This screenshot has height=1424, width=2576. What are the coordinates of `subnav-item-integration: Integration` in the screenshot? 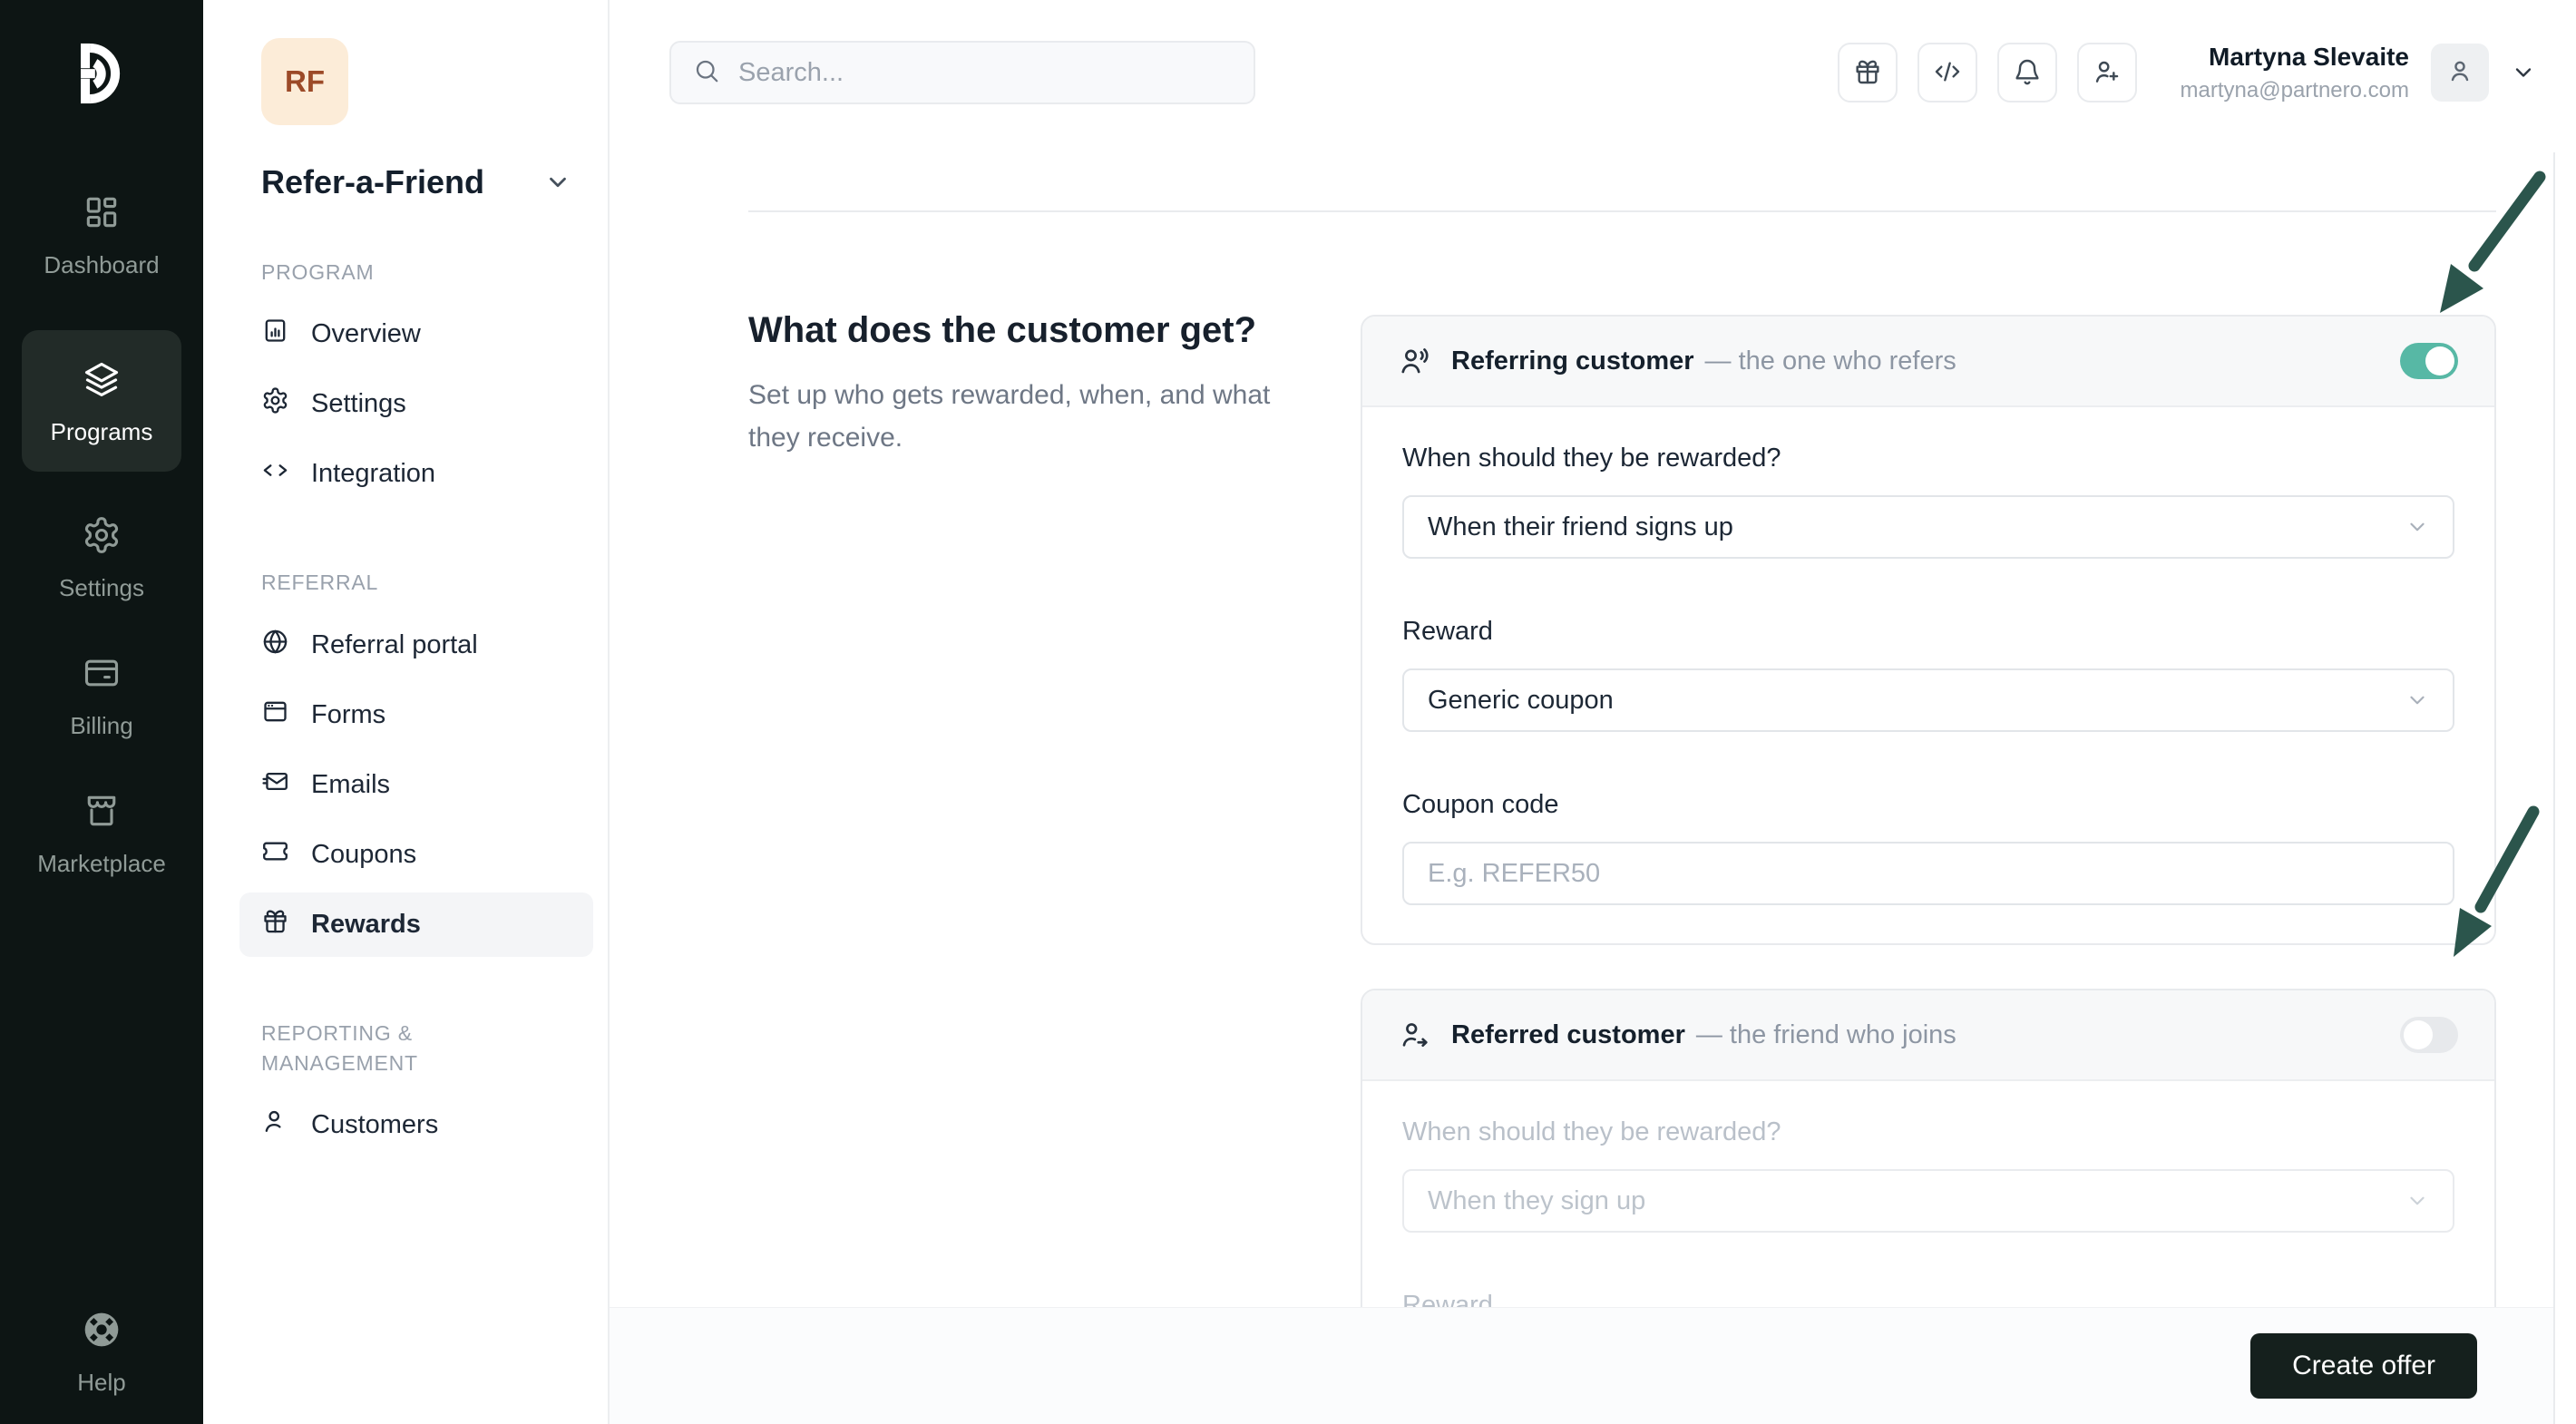 It's located at (416, 474).